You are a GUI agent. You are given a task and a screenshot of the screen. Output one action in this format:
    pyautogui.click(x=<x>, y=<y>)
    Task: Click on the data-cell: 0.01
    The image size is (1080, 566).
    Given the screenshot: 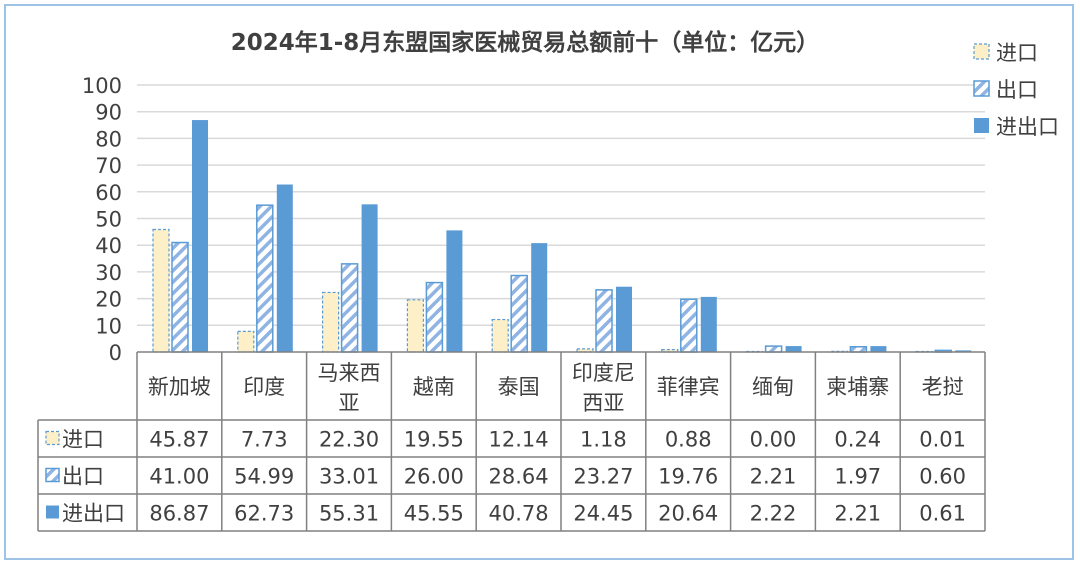 What is the action you would take?
    pyautogui.click(x=942, y=440)
    